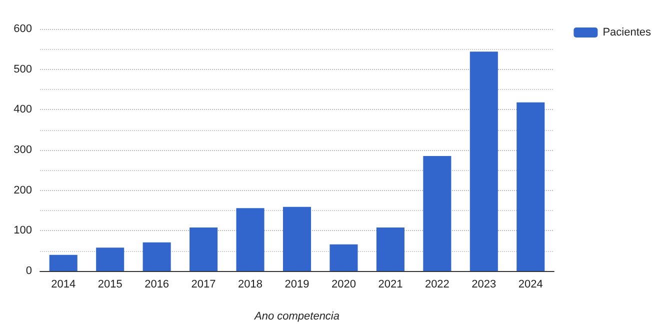 This screenshot has height=333, width=664. What do you see at coordinates (29, 271) in the screenshot?
I see `y-tick-label: 0` at bounding box center [29, 271].